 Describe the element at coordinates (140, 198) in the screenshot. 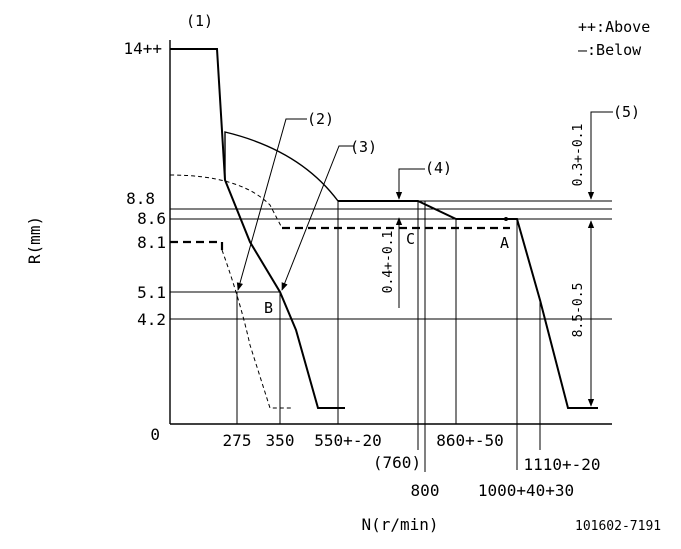

I see `y-tick-8-8: 8.8` at that location.